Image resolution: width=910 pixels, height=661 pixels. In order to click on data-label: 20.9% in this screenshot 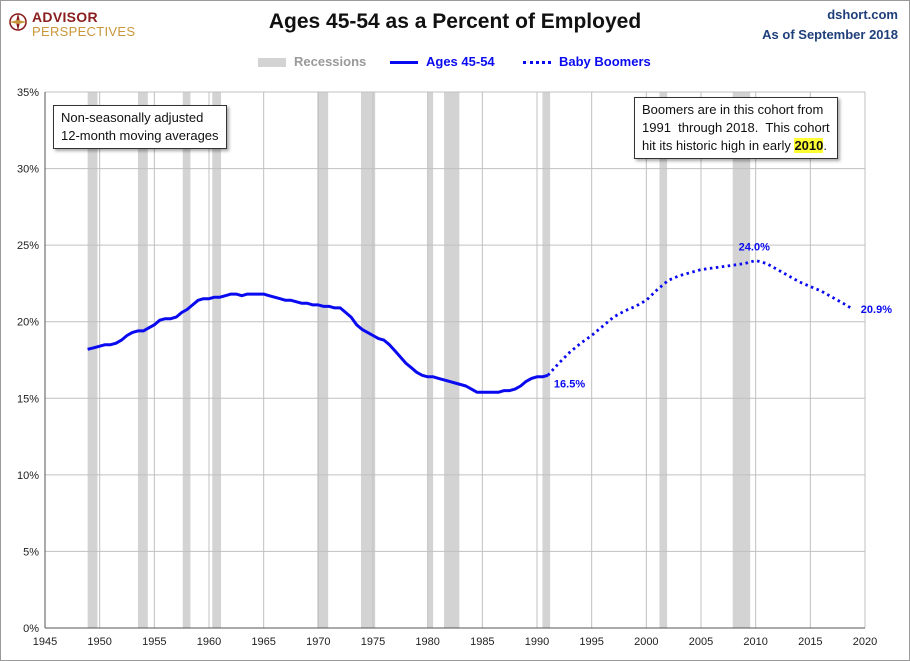, I will do `click(876, 310)`.